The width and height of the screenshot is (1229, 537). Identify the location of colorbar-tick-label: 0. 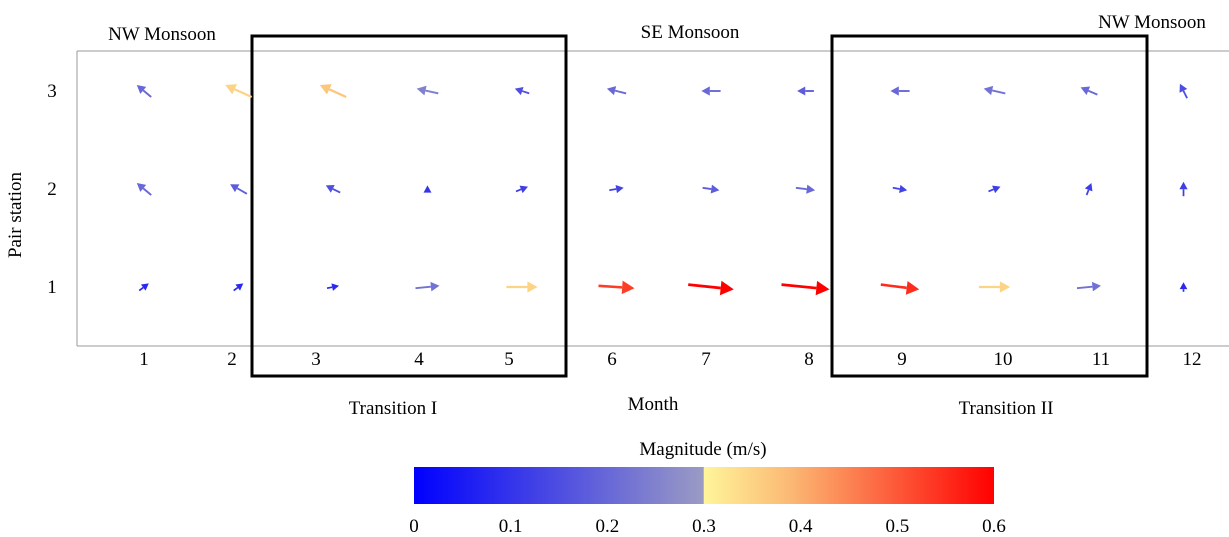
(414, 526).